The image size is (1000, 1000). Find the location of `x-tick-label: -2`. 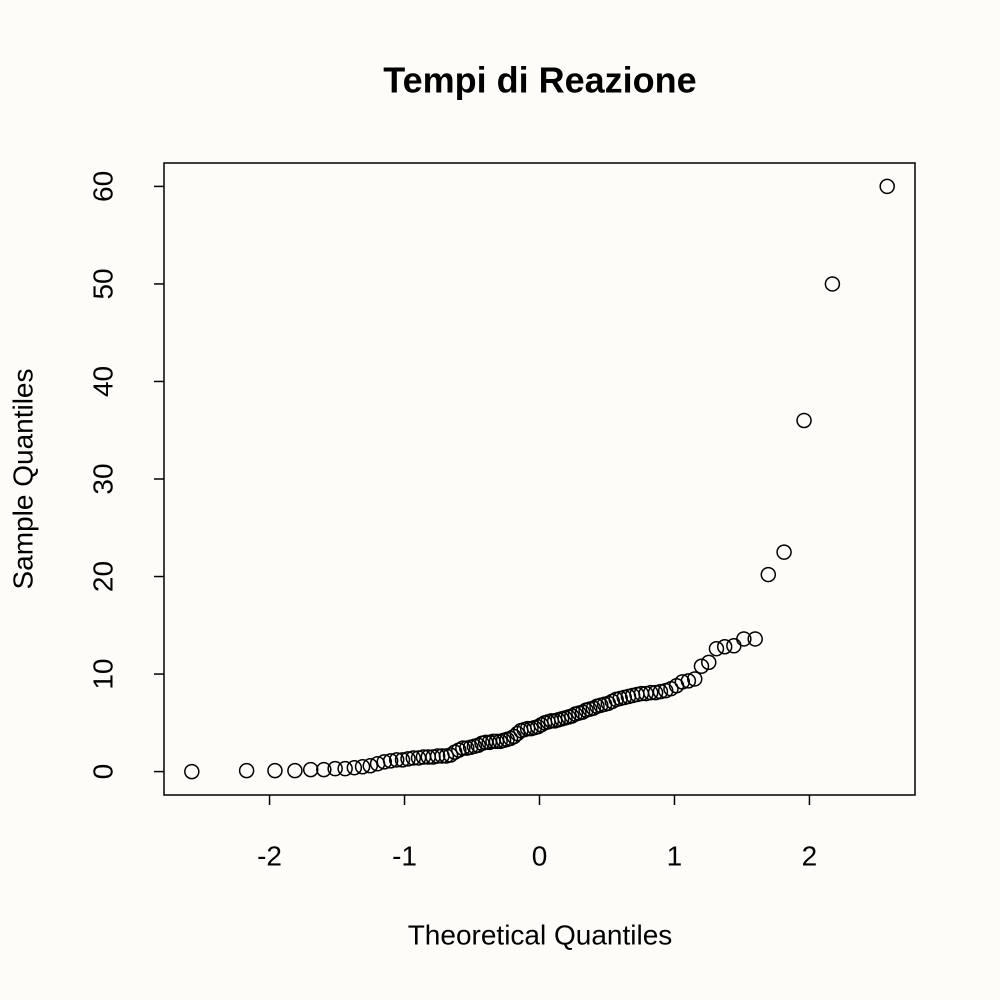

x-tick-label: -2 is located at coordinates (269, 855).